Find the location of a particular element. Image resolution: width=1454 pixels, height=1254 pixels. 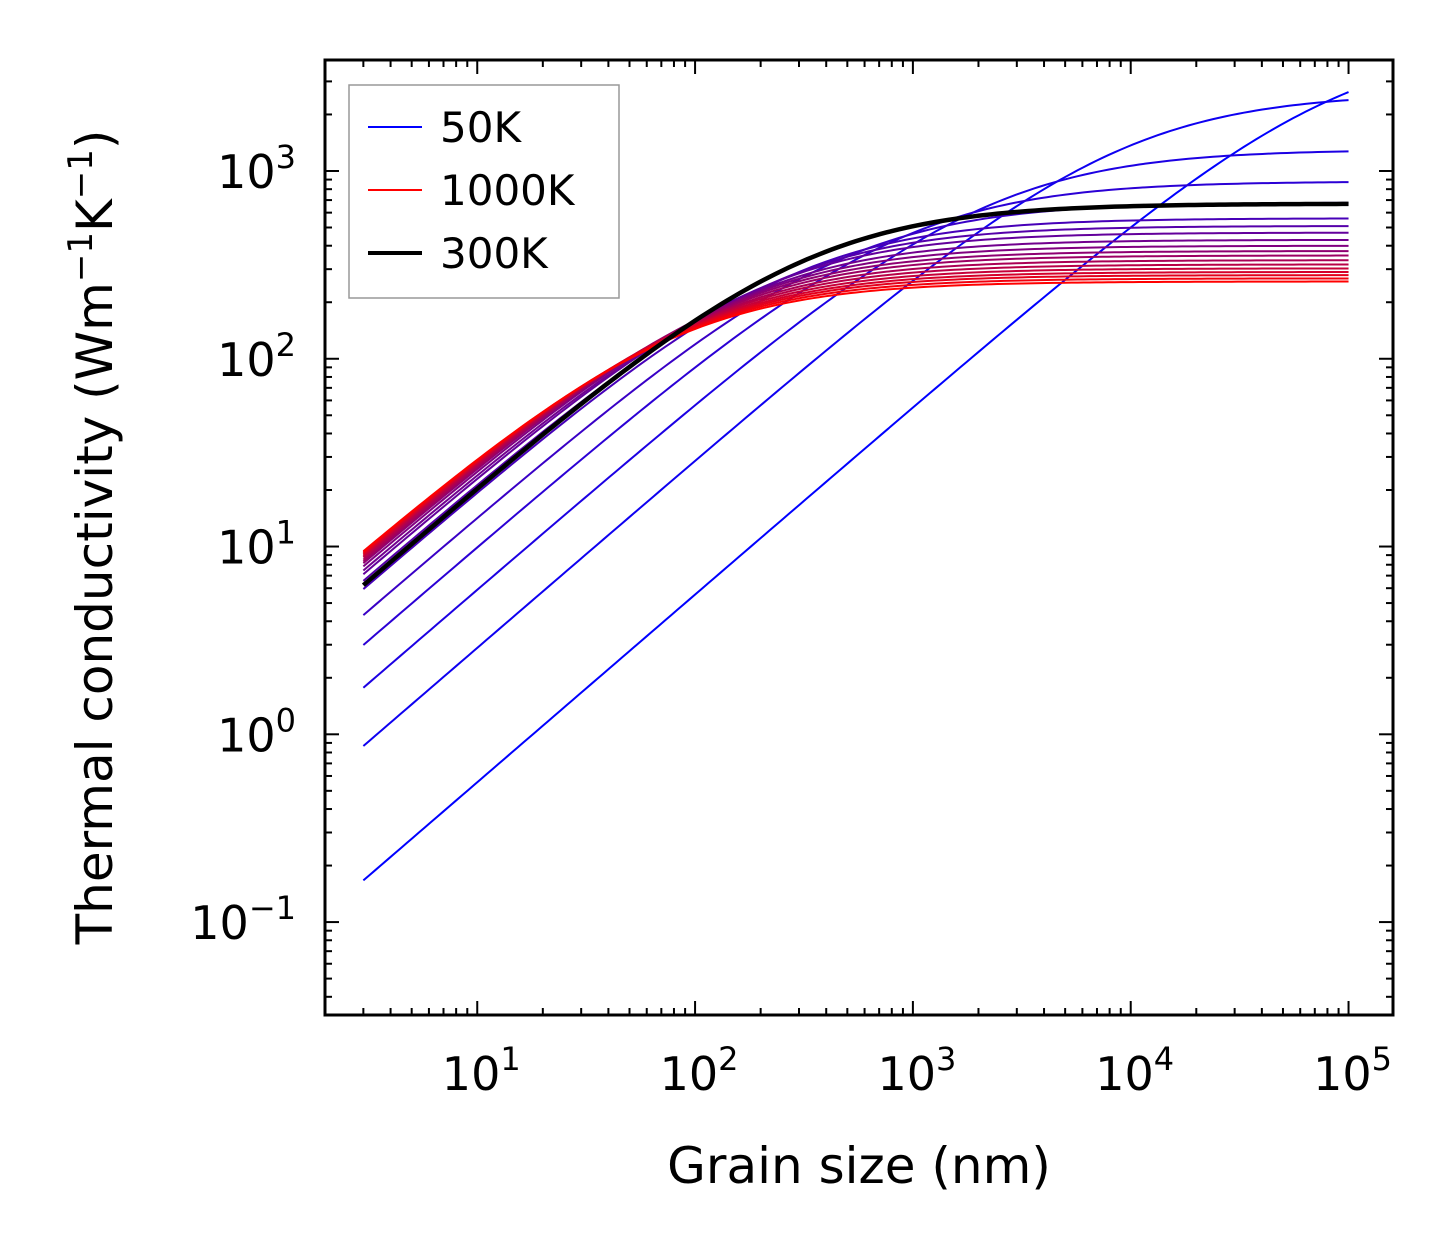

y-axis-title-sup1: −1 is located at coordinates (81, 257).